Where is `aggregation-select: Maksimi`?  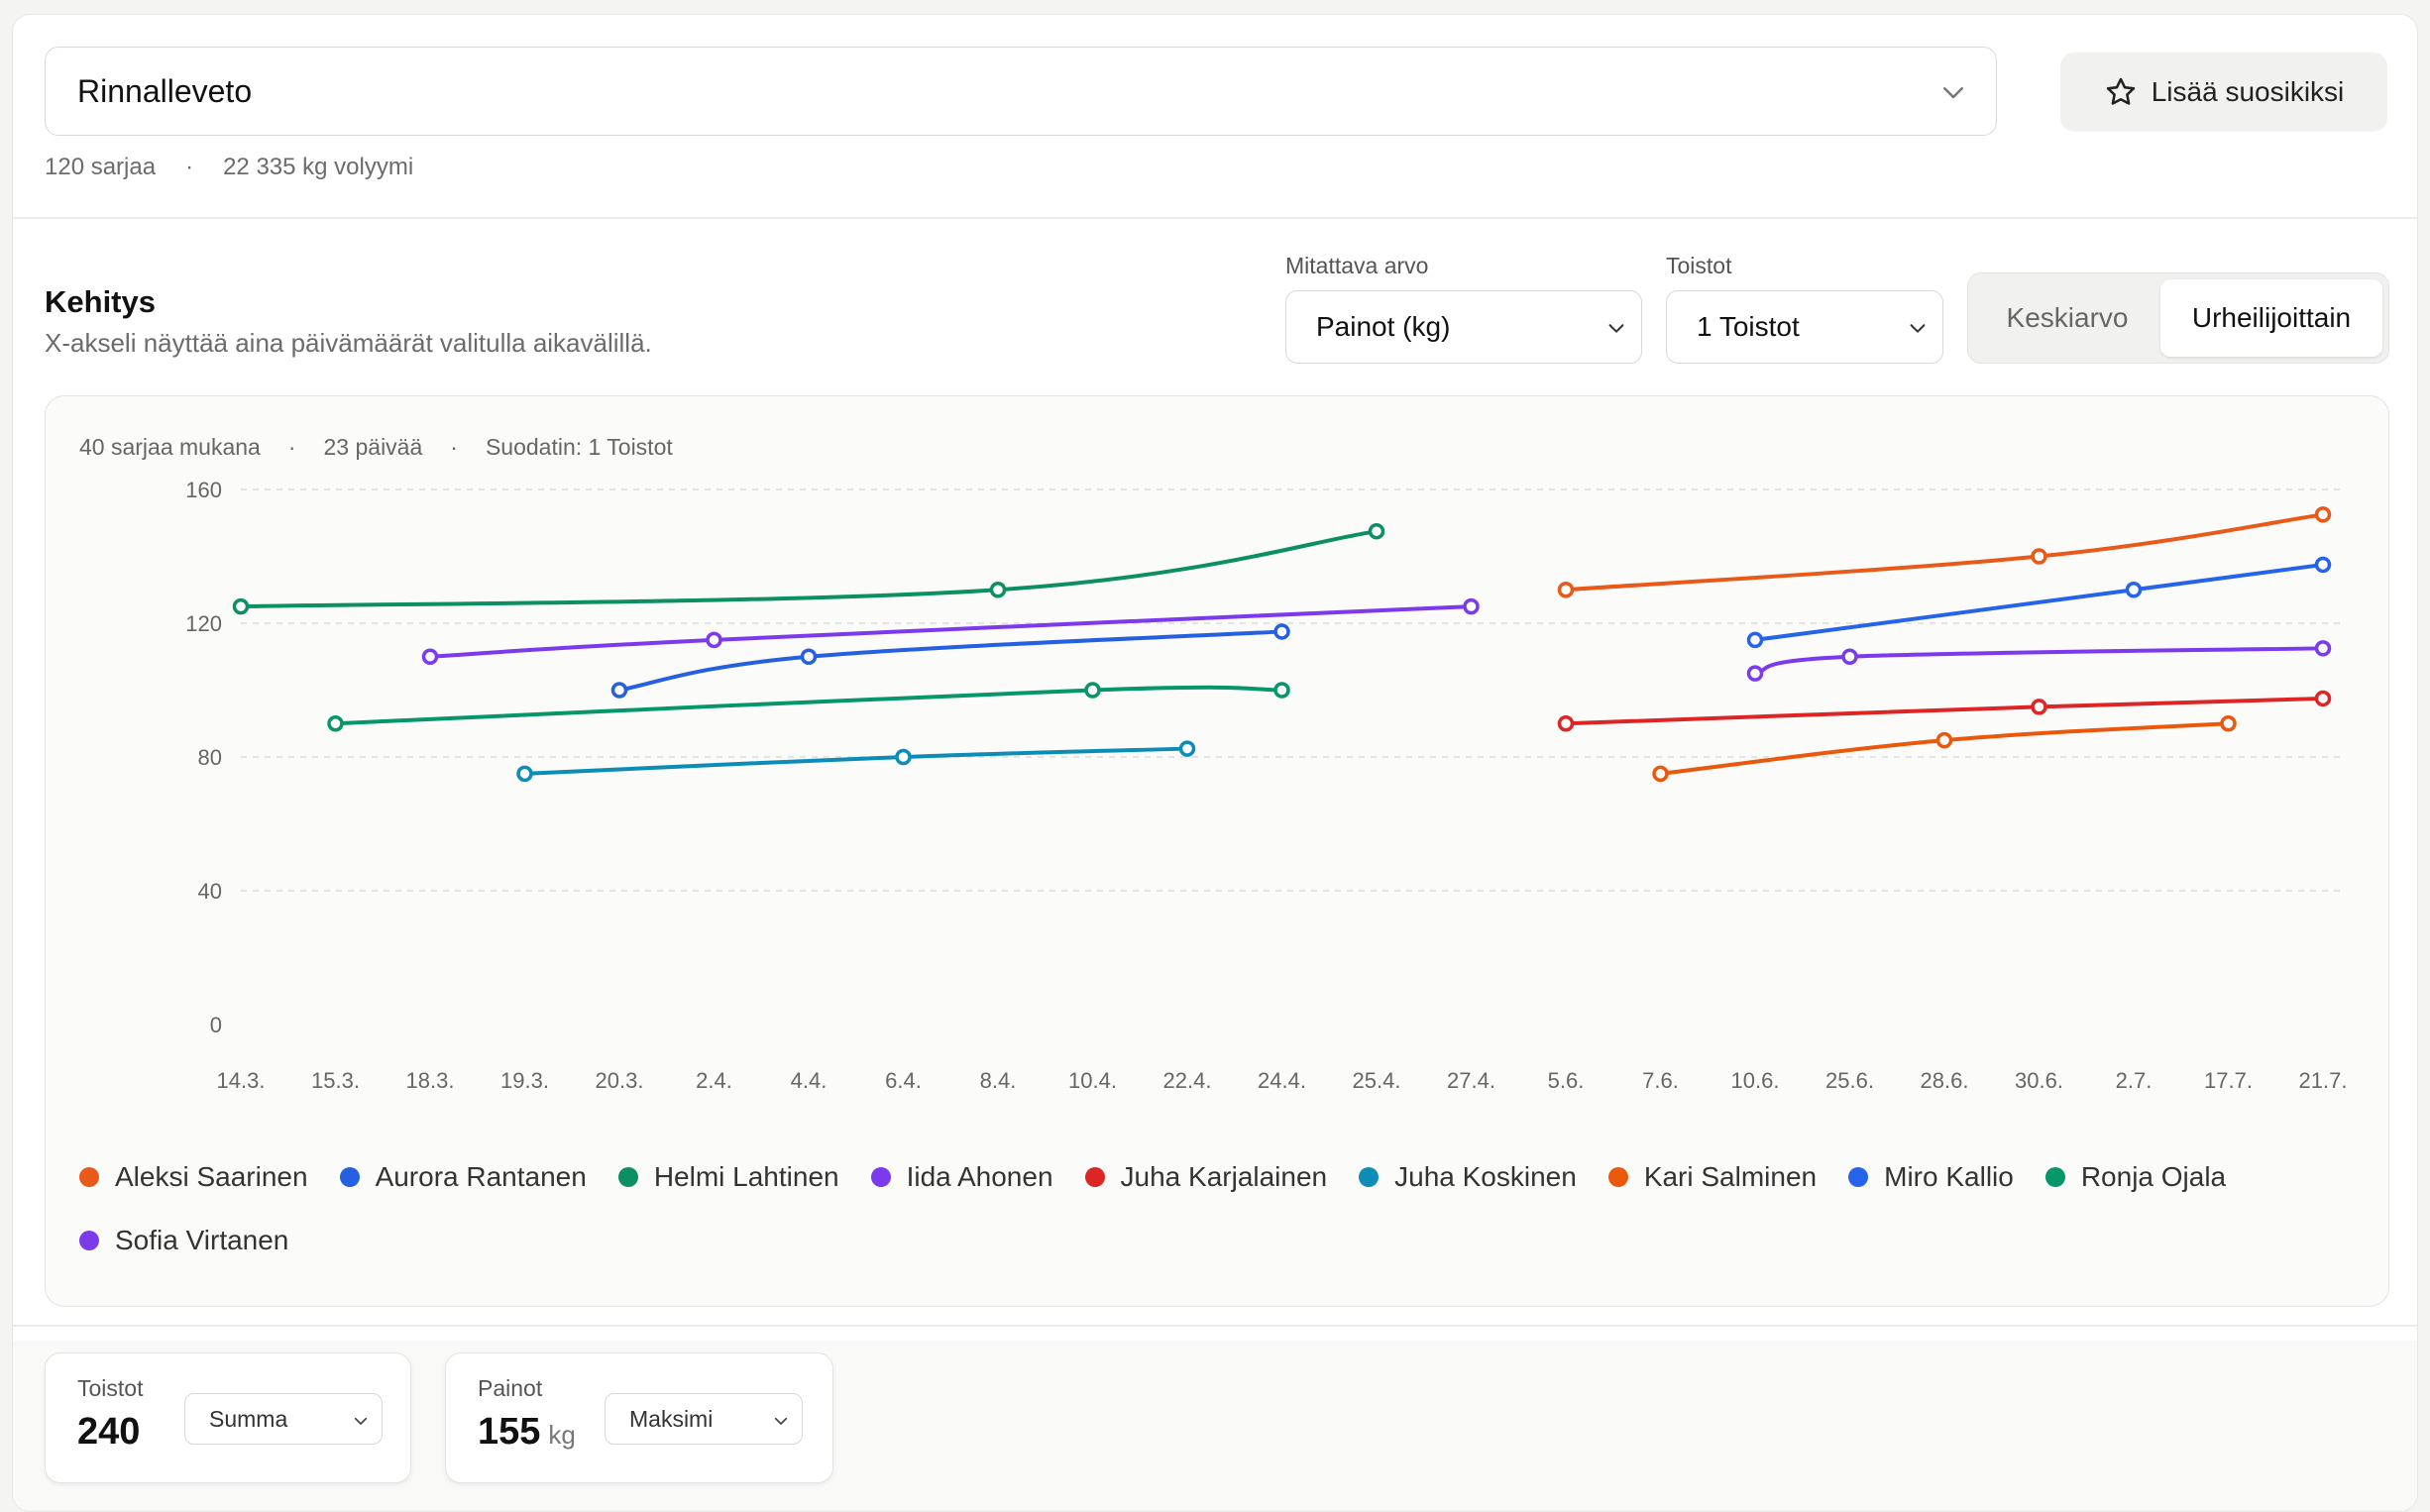
aggregation-select: Maksimi is located at coordinates (704, 1419).